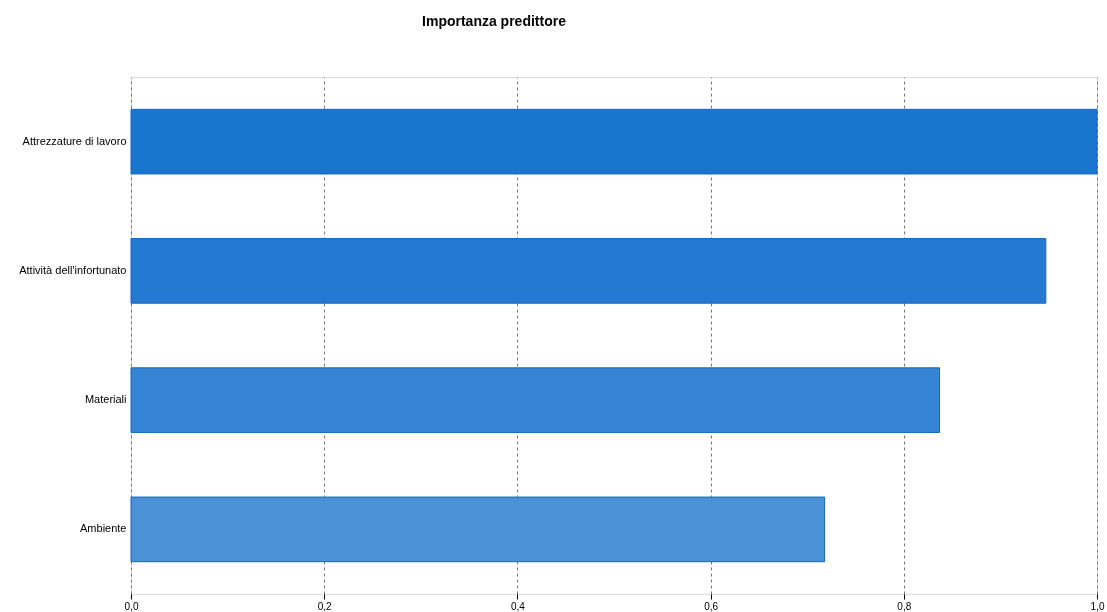 Image resolution: width=1107 pixels, height=612 pixels. Describe the element at coordinates (904, 606) in the screenshot. I see `x-tick-label: 0,8` at that location.